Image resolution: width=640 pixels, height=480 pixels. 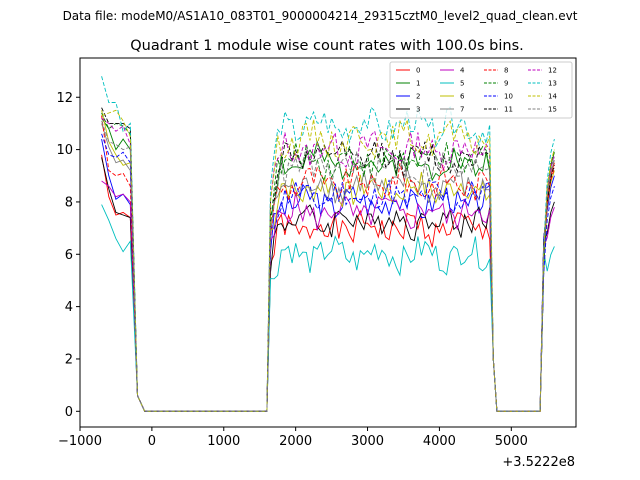 What do you see at coordinates (418, 110) in the screenshot?
I see `legend-label-3: 3` at bounding box center [418, 110].